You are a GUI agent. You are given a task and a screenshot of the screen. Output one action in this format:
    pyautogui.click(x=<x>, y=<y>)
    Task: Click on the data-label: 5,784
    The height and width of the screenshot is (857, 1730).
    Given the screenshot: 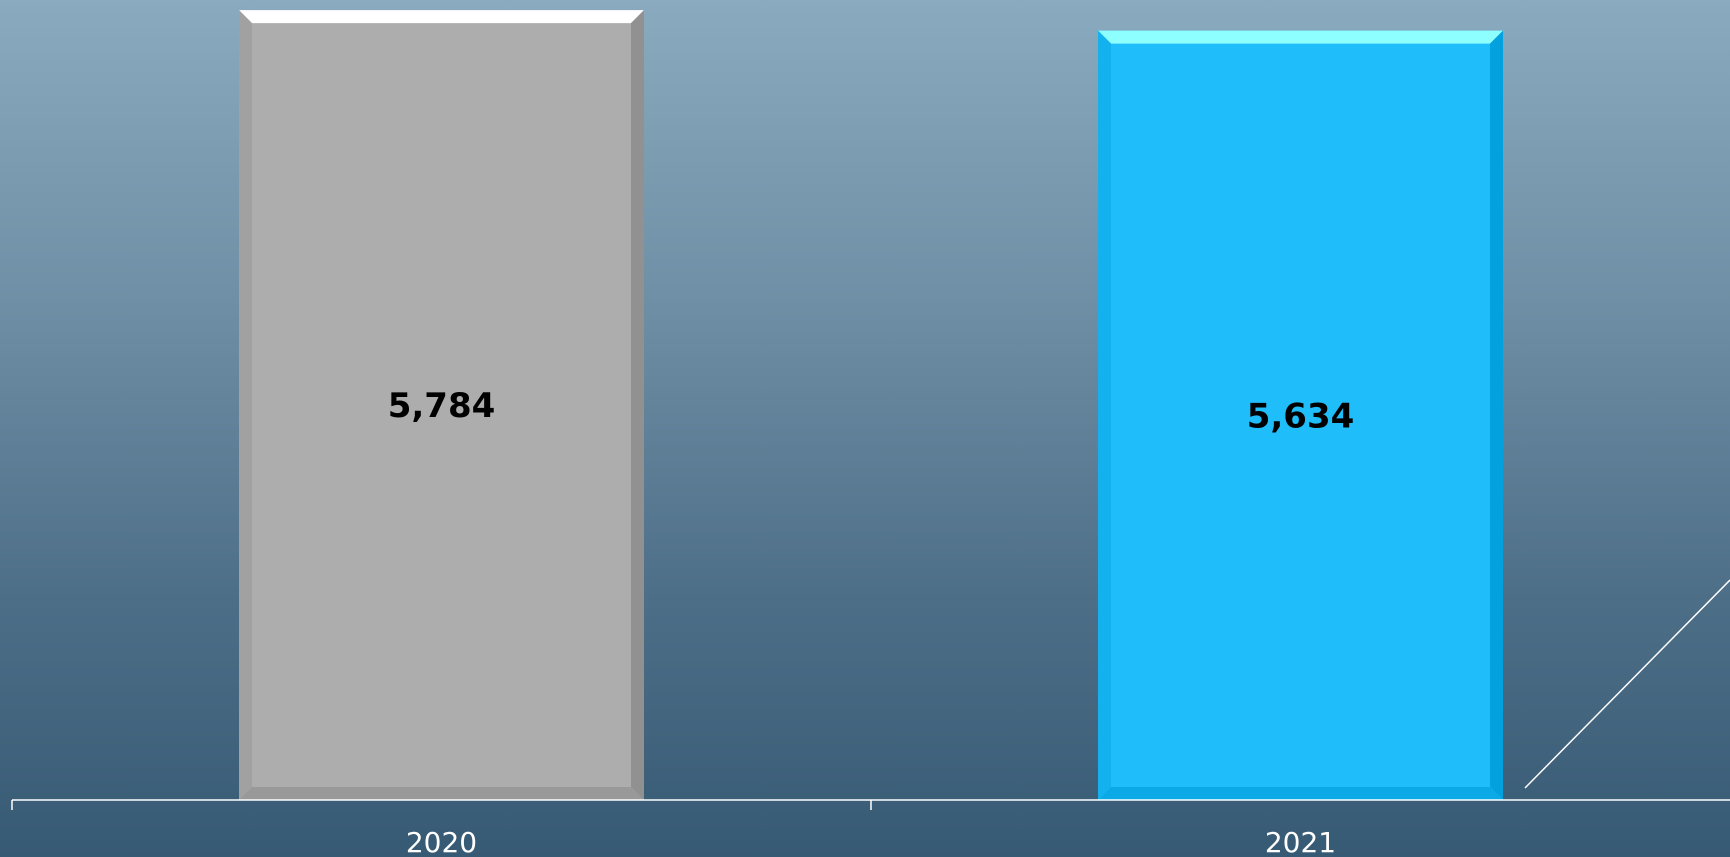 What is the action you would take?
    pyautogui.click(x=442, y=406)
    